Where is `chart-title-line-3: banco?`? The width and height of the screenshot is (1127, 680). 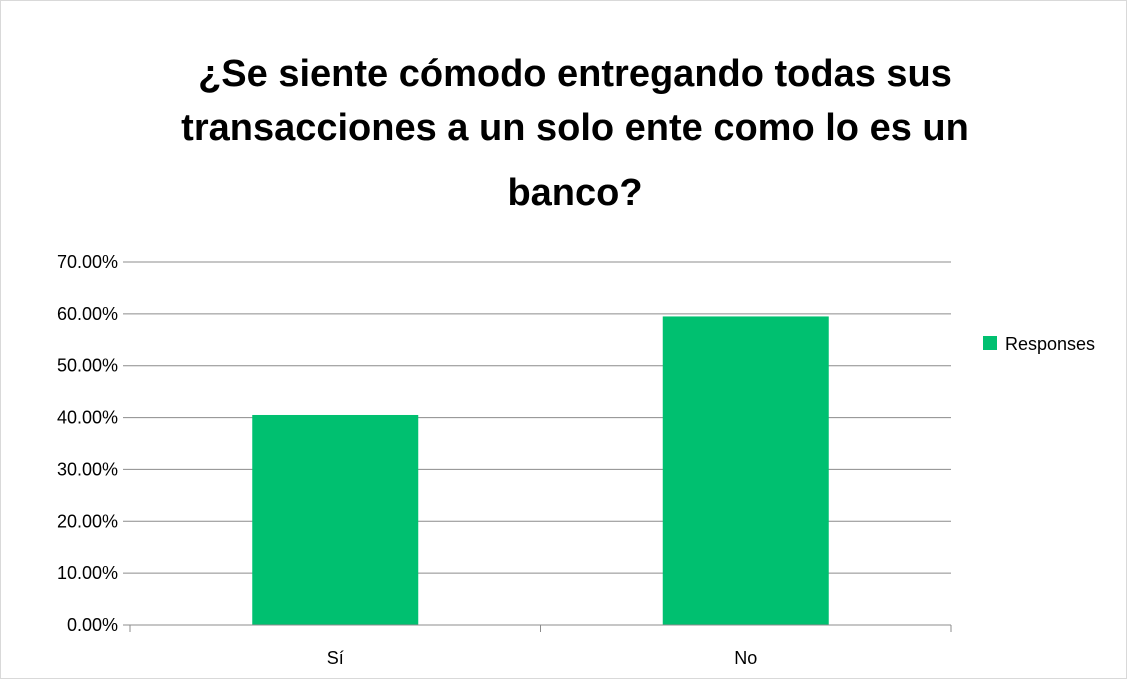 chart-title-line-3: banco? is located at coordinates (574, 193).